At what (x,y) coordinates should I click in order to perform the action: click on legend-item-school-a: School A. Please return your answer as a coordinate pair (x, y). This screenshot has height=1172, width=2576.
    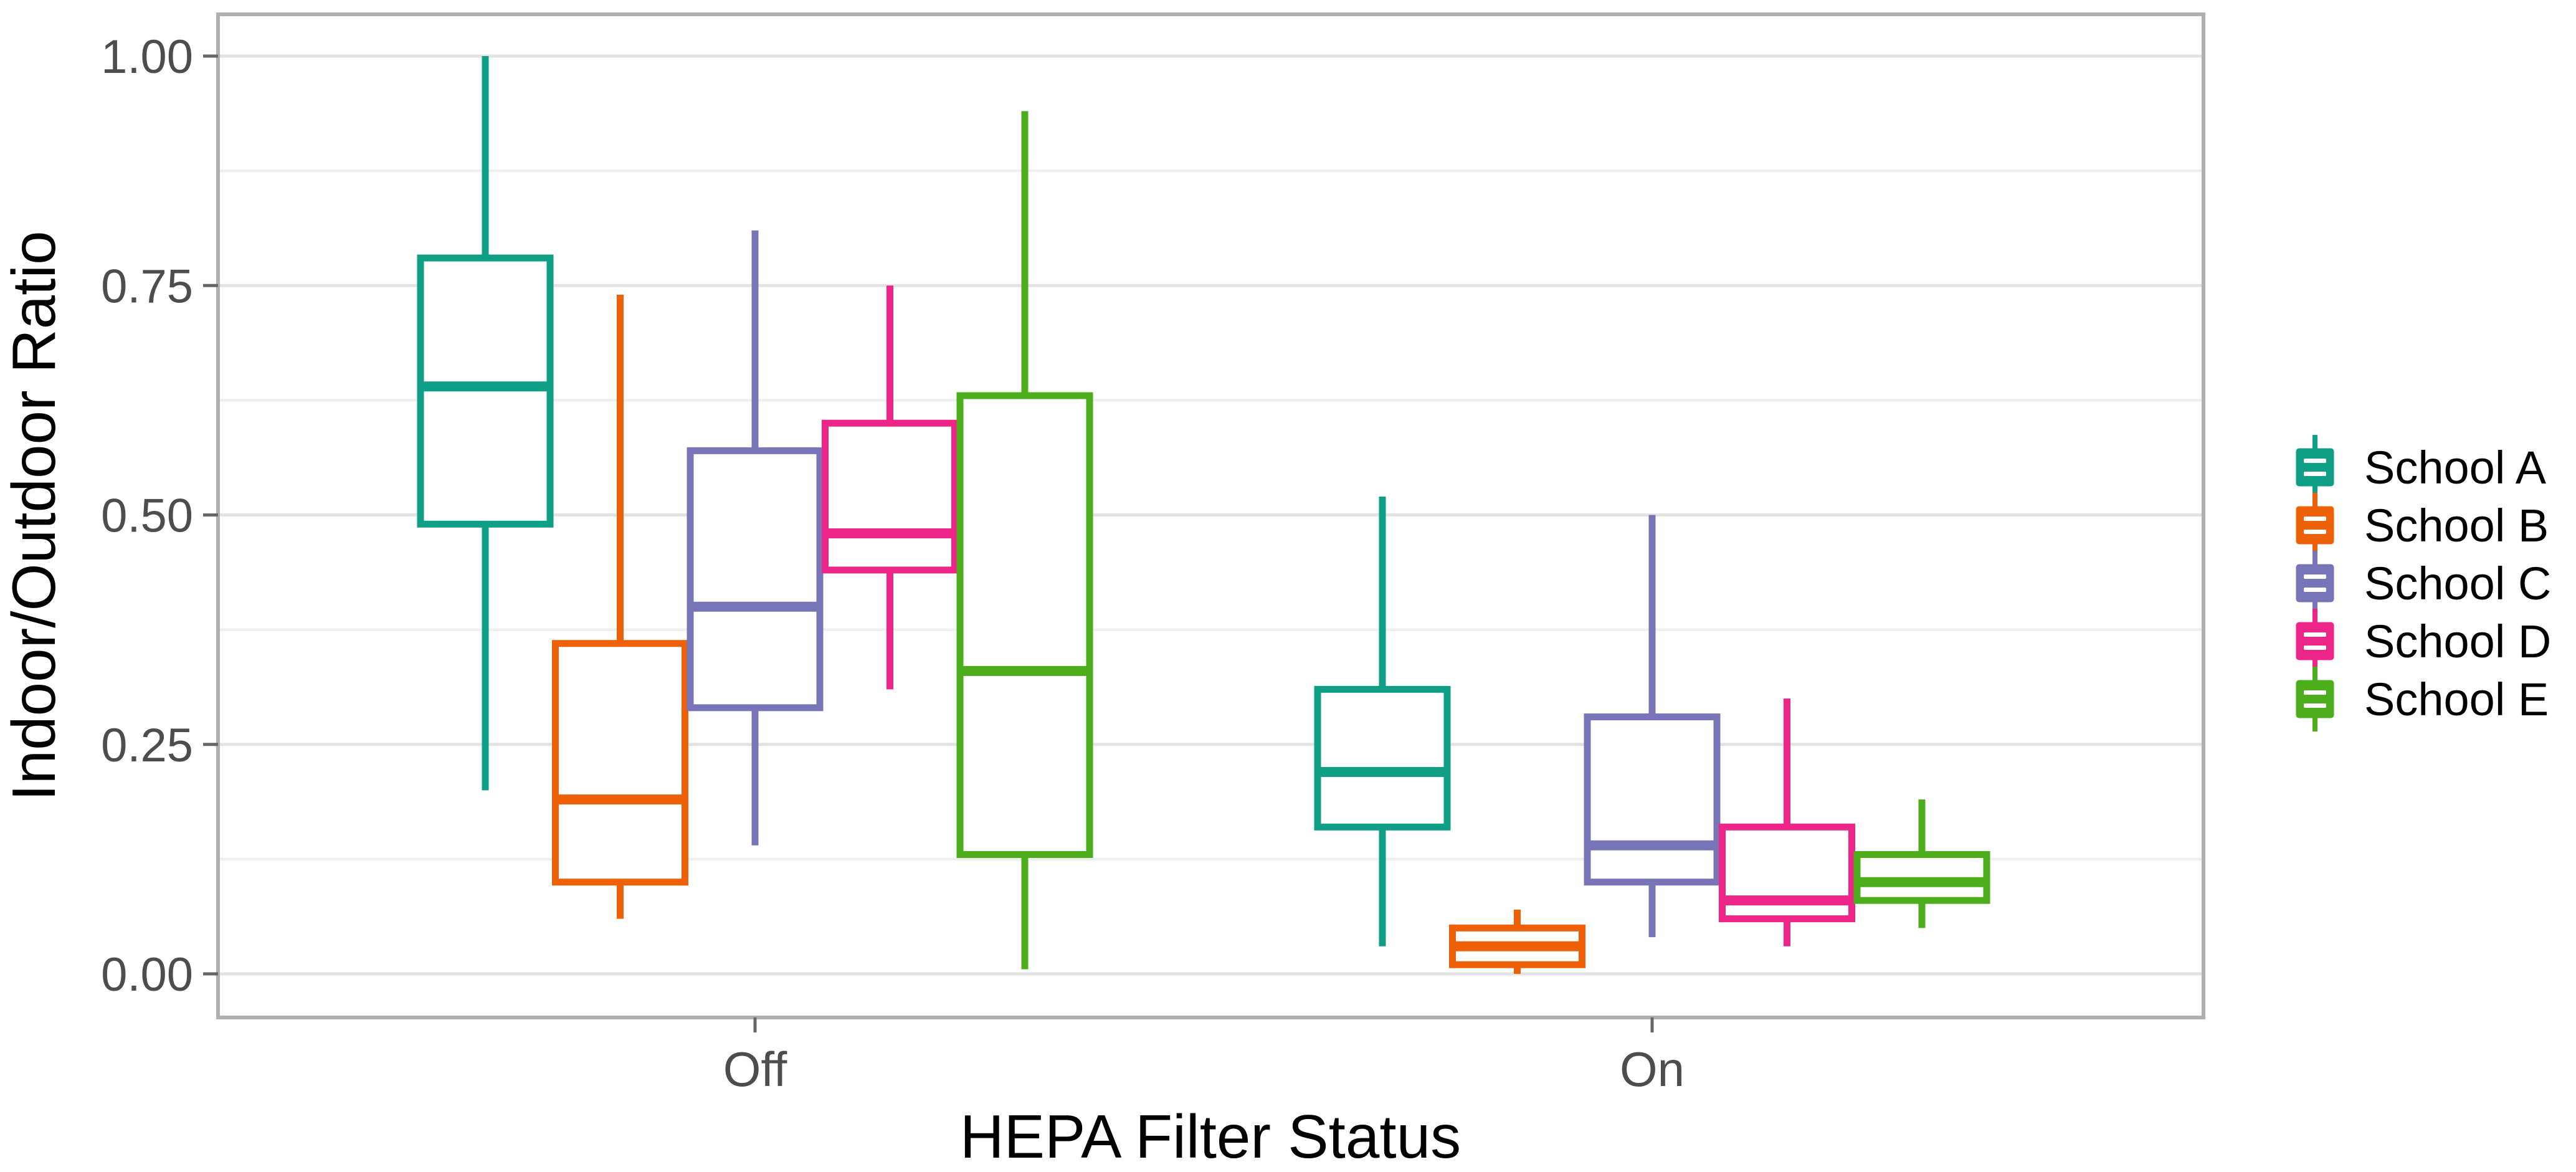
    Looking at the image, I should click on (2421, 467).